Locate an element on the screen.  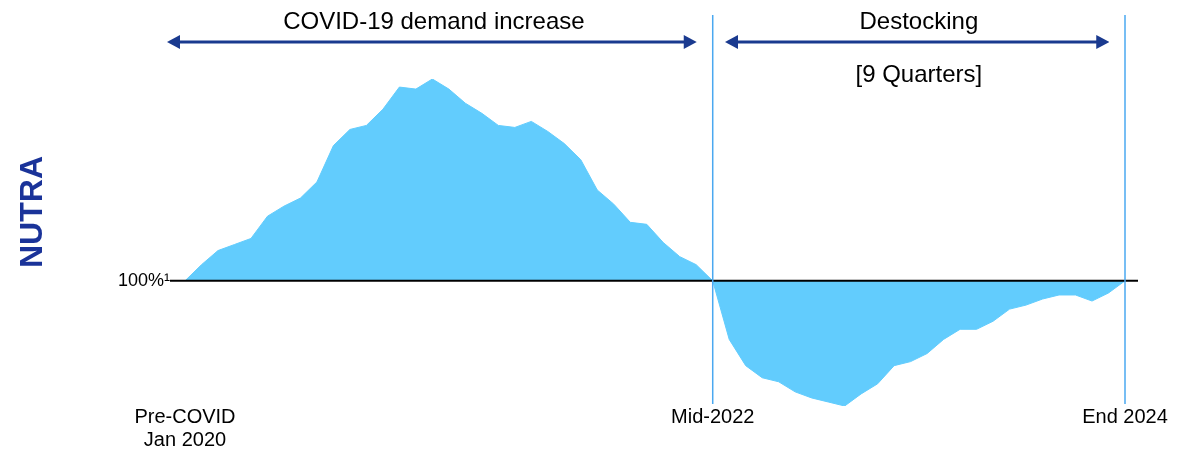
x-tick-label: End 2024 is located at coordinates (1125, 416).